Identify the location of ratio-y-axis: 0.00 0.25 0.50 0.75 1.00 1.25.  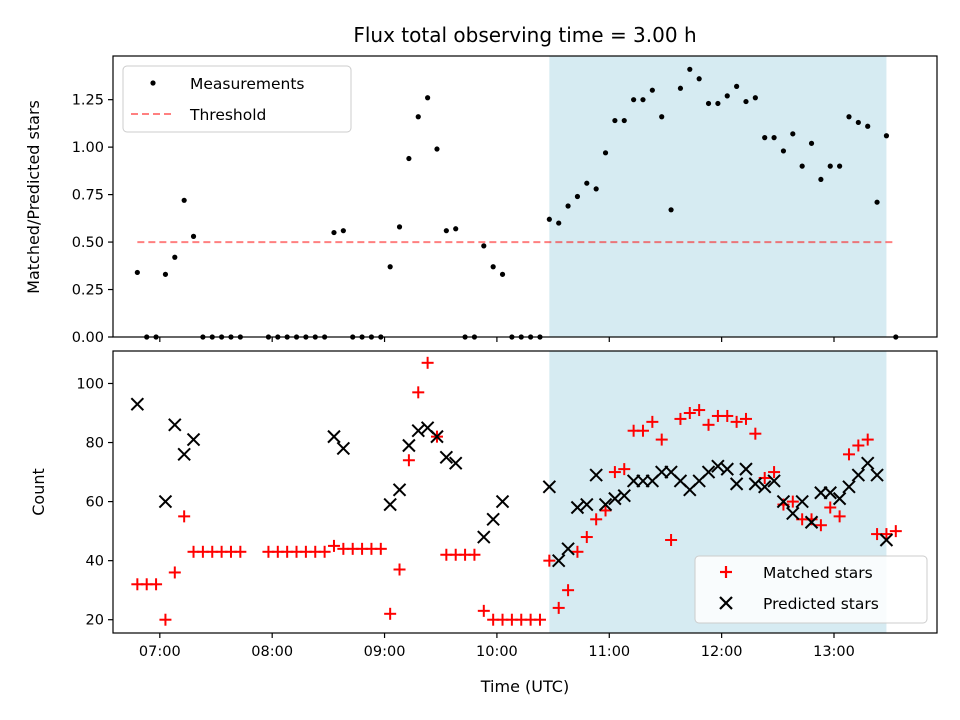
(92, 219).